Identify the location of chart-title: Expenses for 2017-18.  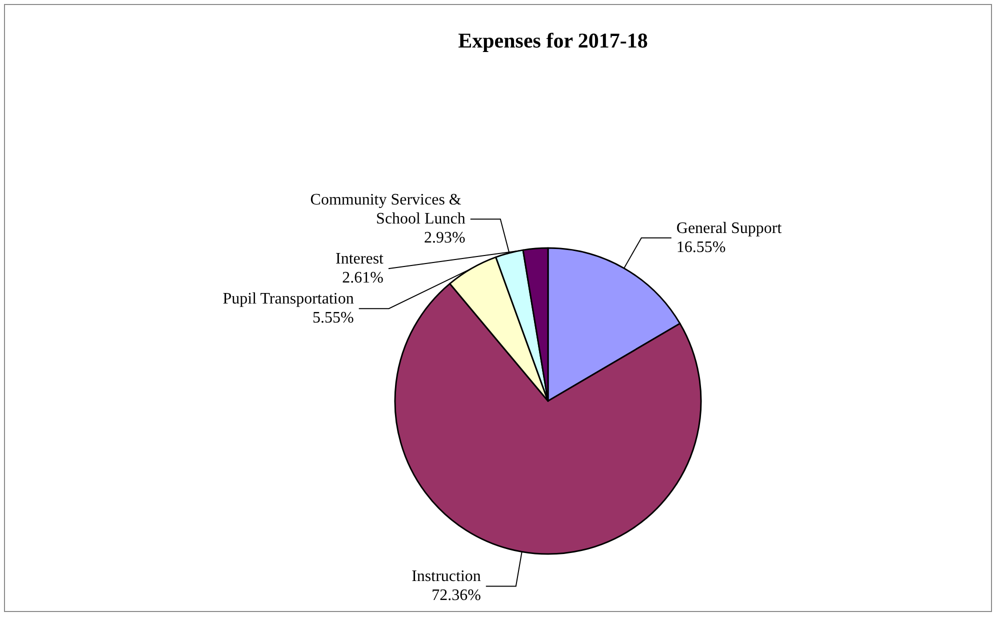
(553, 40).